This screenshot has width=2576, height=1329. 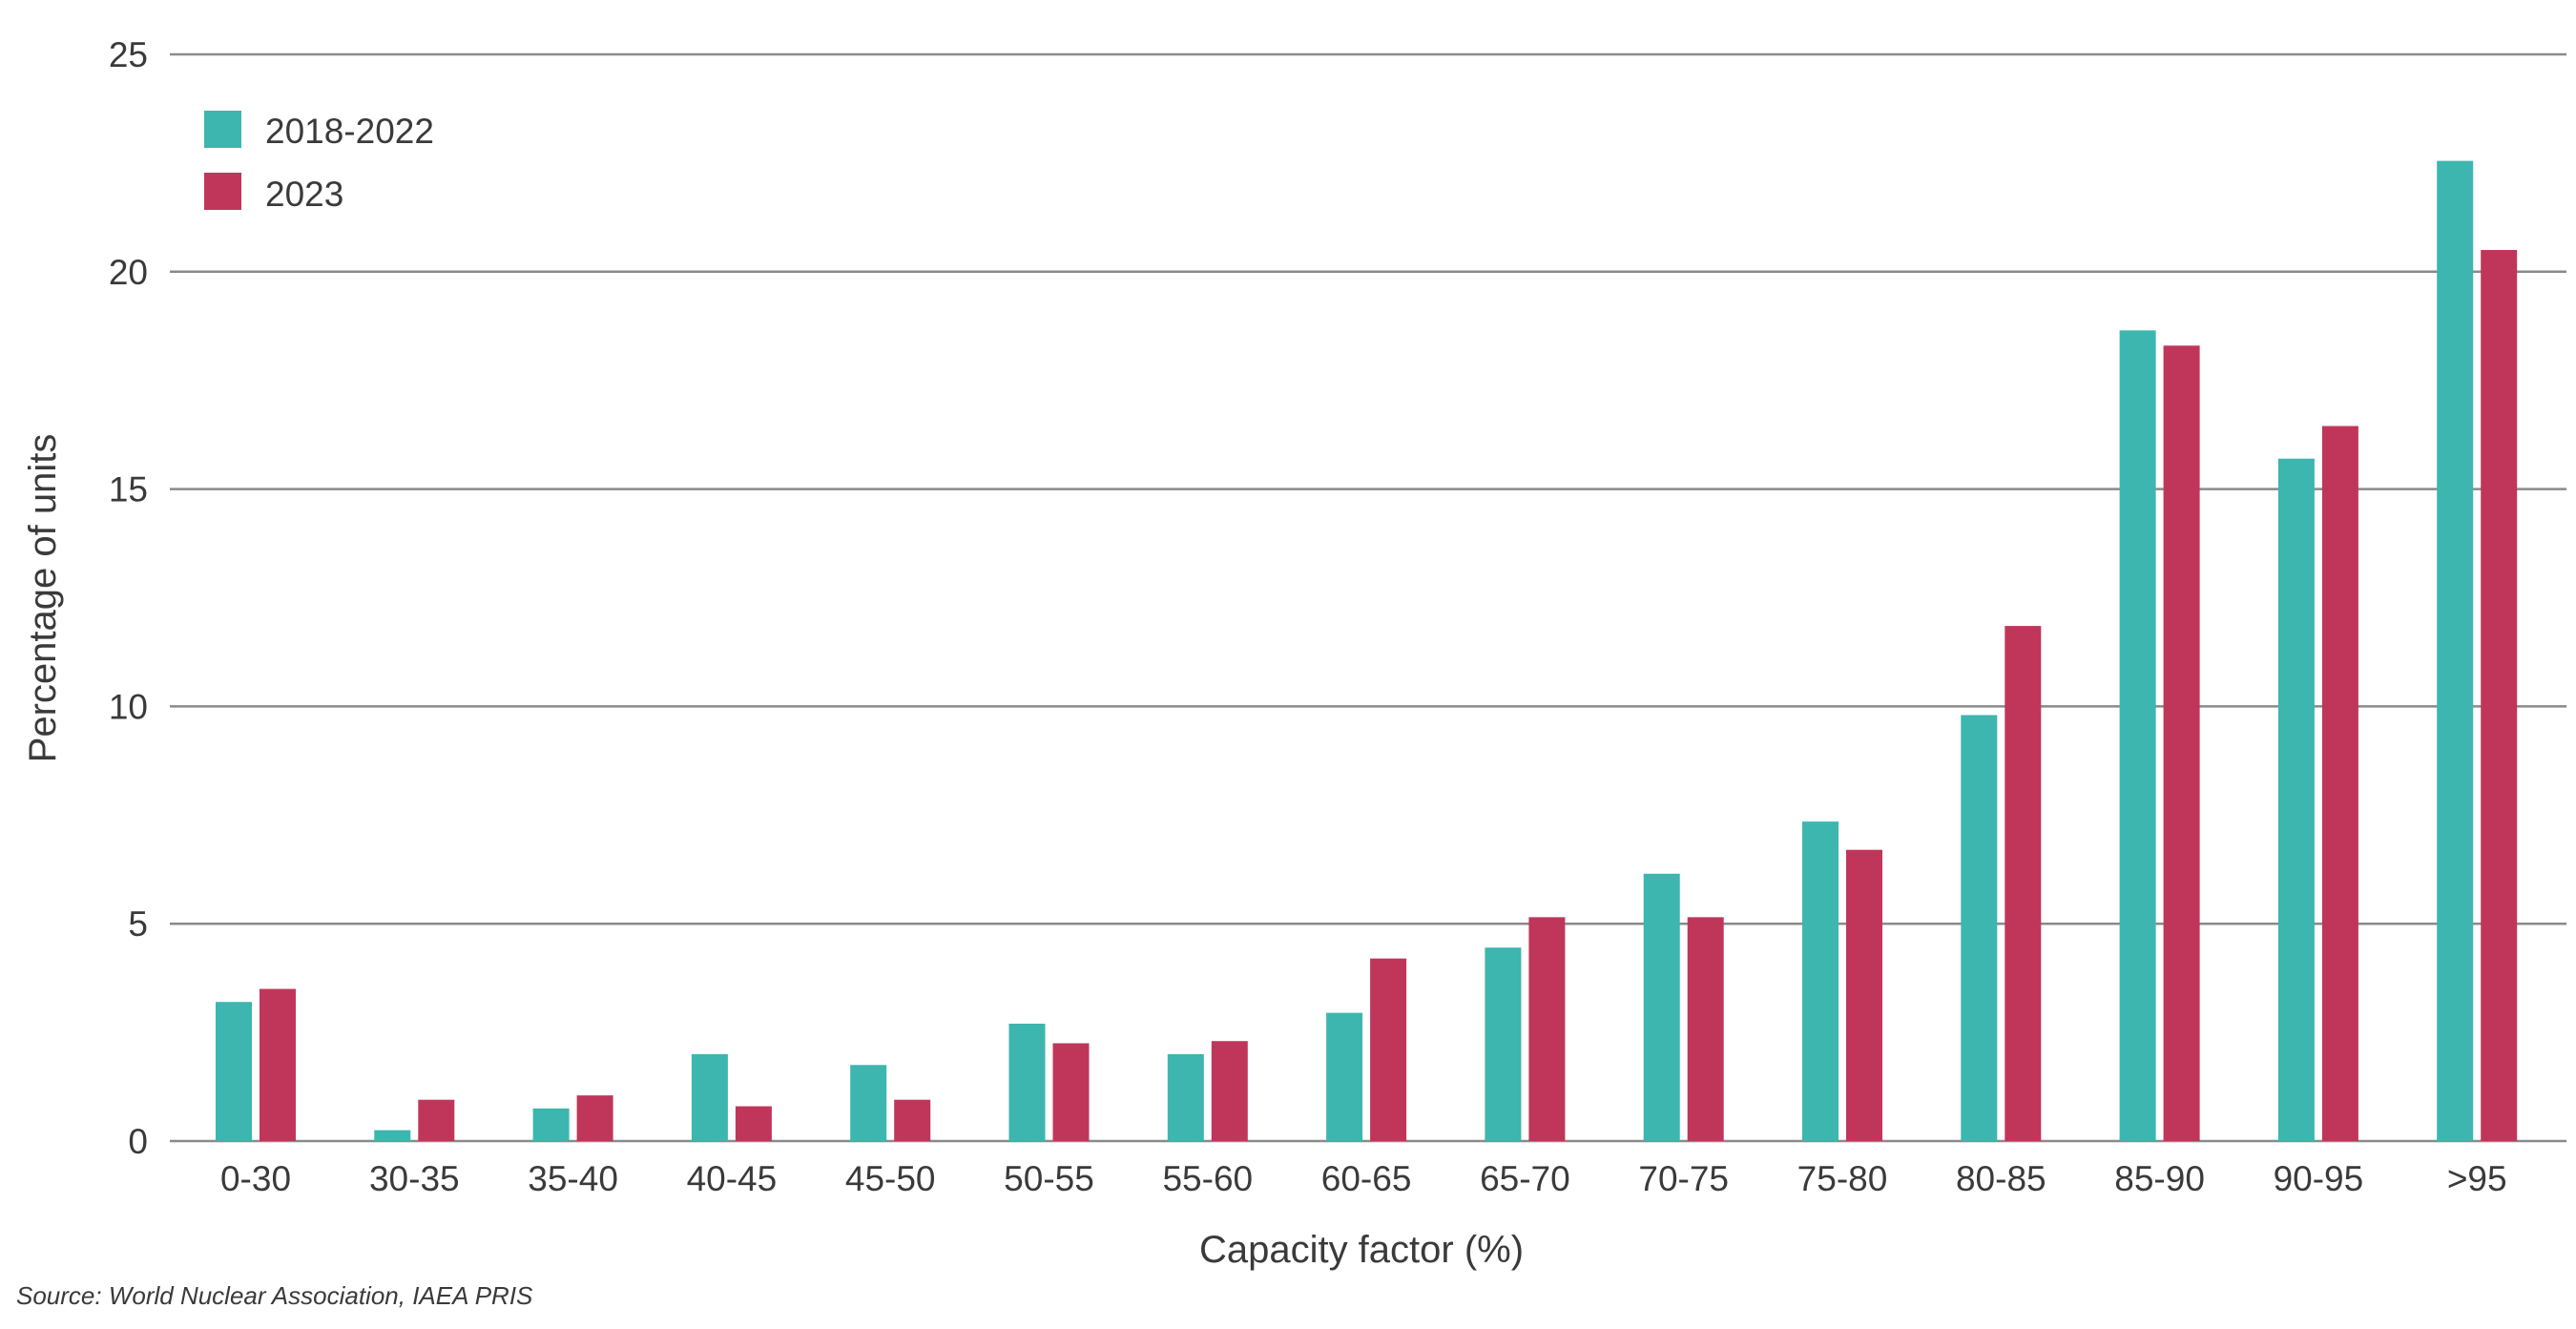 What do you see at coordinates (1842, 1178) in the screenshot?
I see `x-tick-label-75-80: 75-80` at bounding box center [1842, 1178].